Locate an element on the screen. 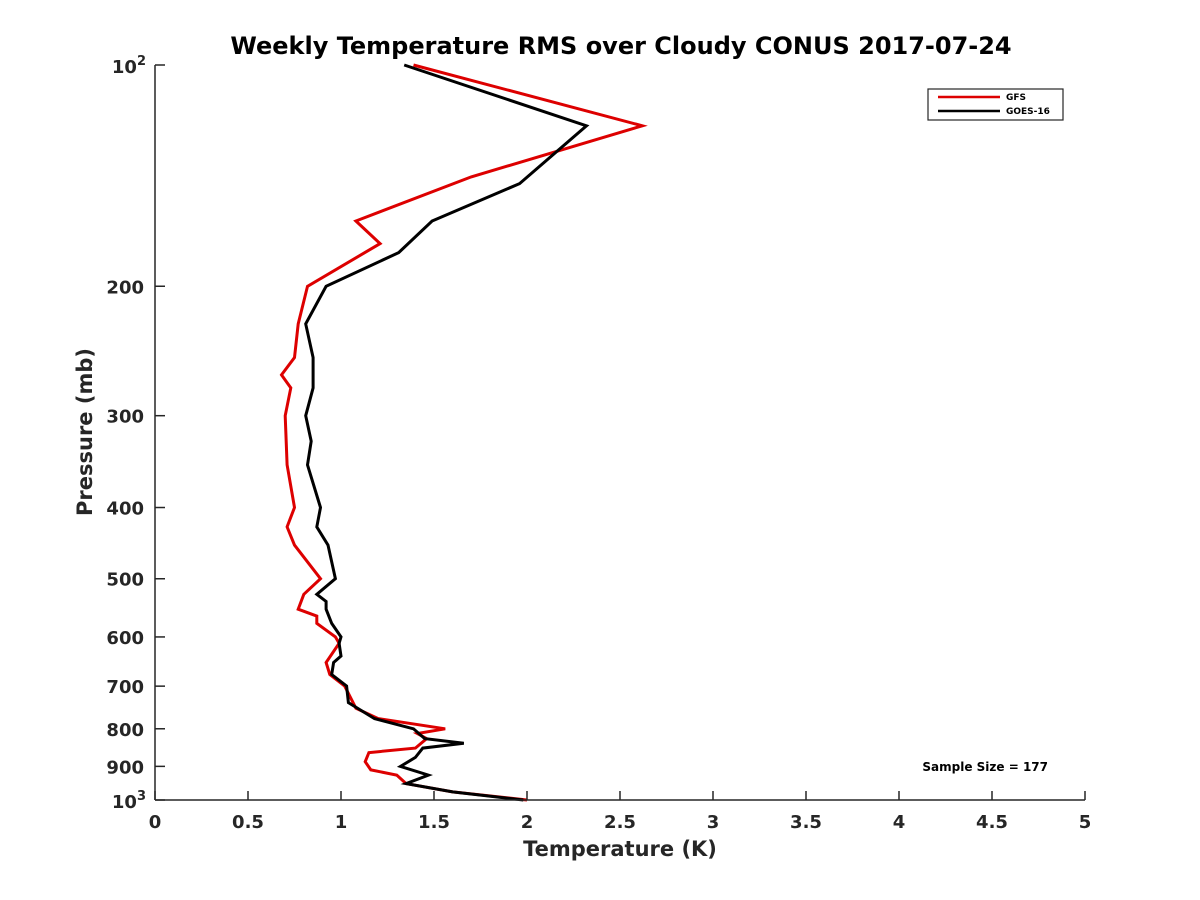  y-tick-label: 700 is located at coordinates (125, 687).